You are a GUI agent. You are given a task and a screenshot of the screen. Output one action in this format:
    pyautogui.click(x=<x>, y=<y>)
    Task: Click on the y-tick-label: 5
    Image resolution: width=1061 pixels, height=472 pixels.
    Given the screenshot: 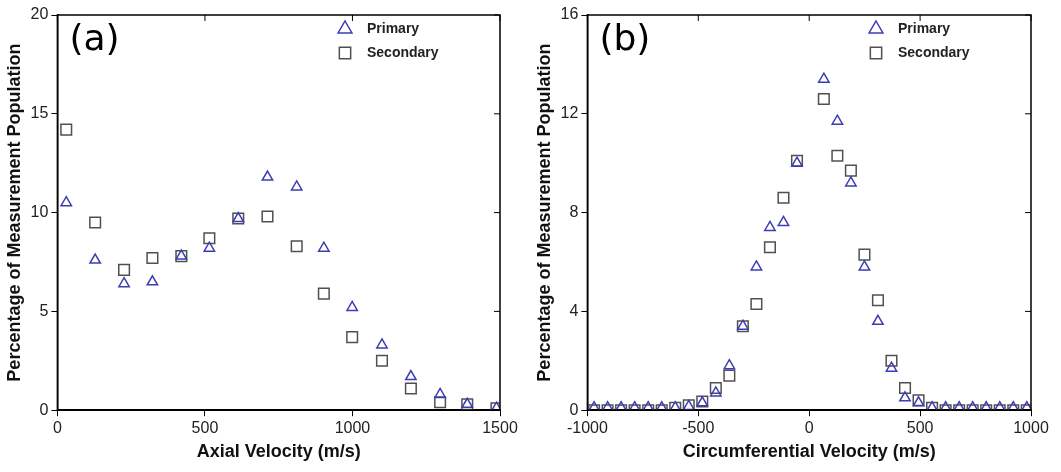 What is the action you would take?
    pyautogui.click(x=44, y=310)
    